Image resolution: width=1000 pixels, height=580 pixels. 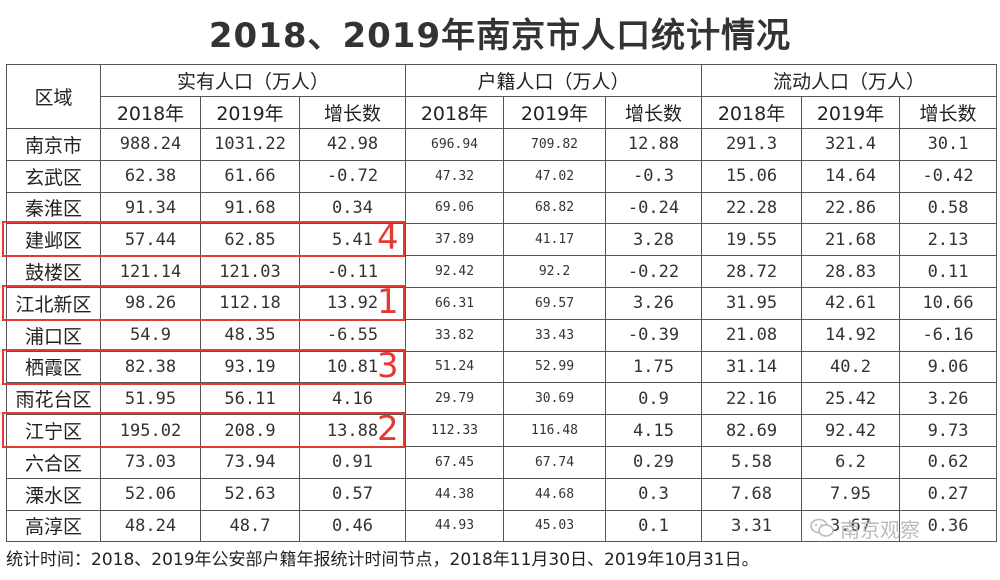 What do you see at coordinates (654, 367) in the screenshot?
I see `value-cell: 1.75` at bounding box center [654, 367].